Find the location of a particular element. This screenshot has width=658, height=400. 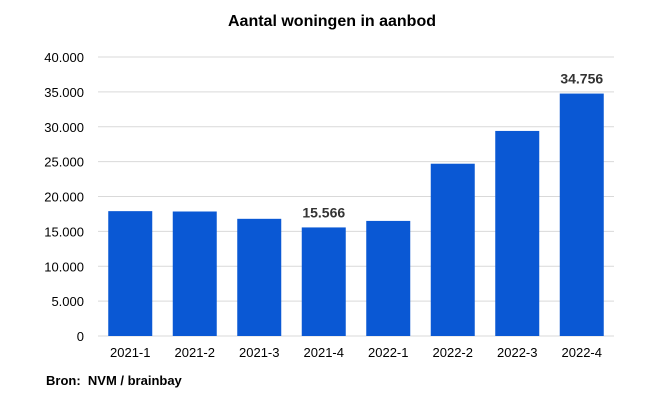

x-tick-label: 2021-2 is located at coordinates (195, 352).